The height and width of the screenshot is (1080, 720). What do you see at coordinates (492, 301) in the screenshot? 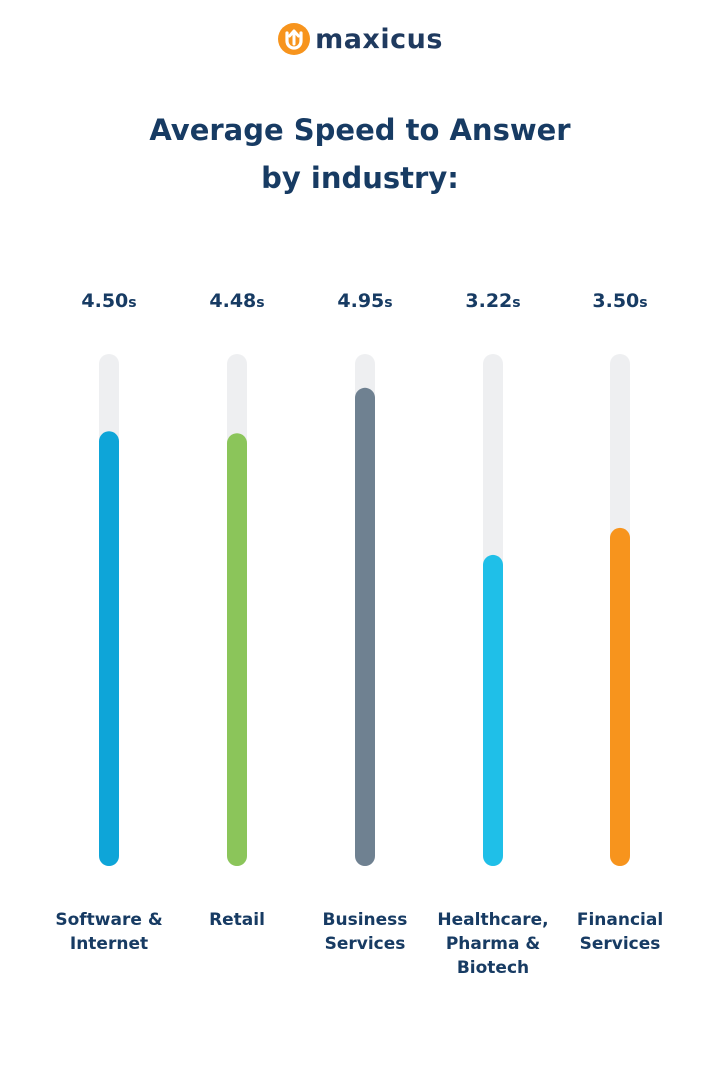
I see `value-label: 3.22s` at bounding box center [492, 301].